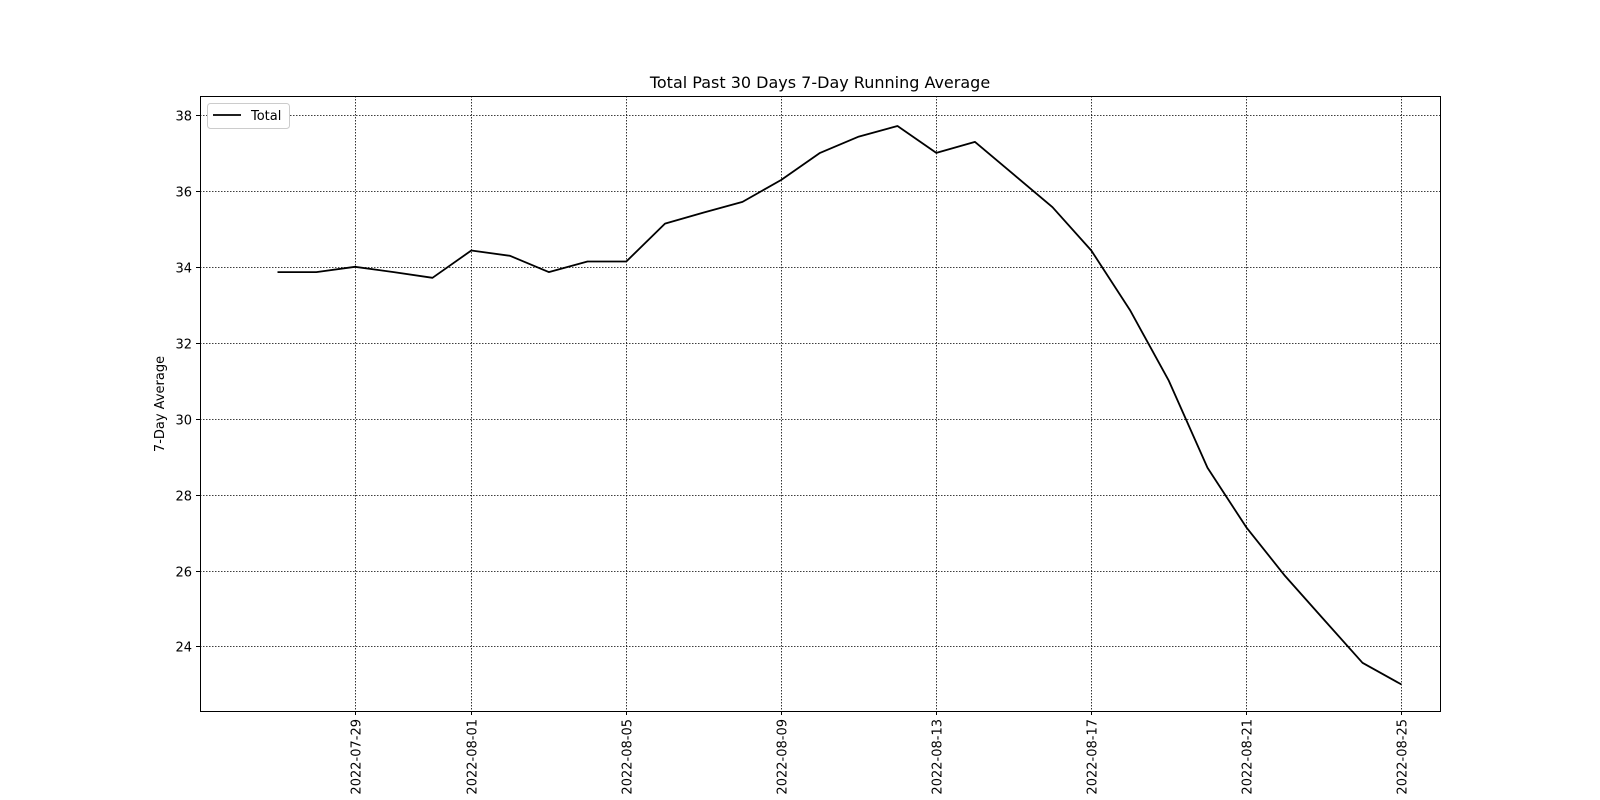 Image resolution: width=1600 pixels, height=800 pixels. What do you see at coordinates (1248, 757) in the screenshot?
I see `x-tick-label: 2022-08-21` at bounding box center [1248, 757].